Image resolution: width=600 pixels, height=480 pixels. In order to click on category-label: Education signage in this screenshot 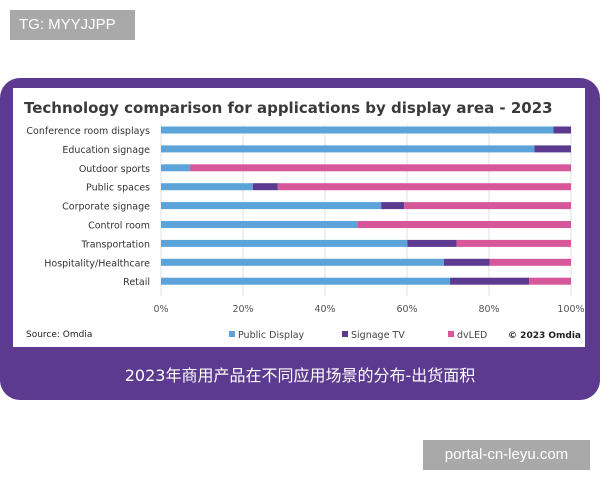, I will do `click(106, 150)`.